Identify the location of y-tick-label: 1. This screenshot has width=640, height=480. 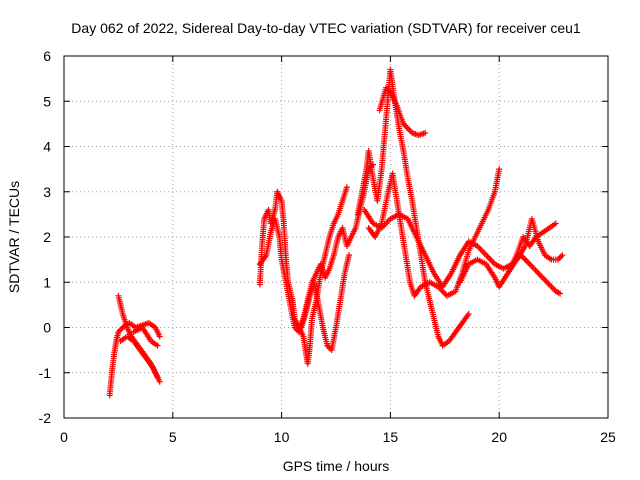
(47, 282).